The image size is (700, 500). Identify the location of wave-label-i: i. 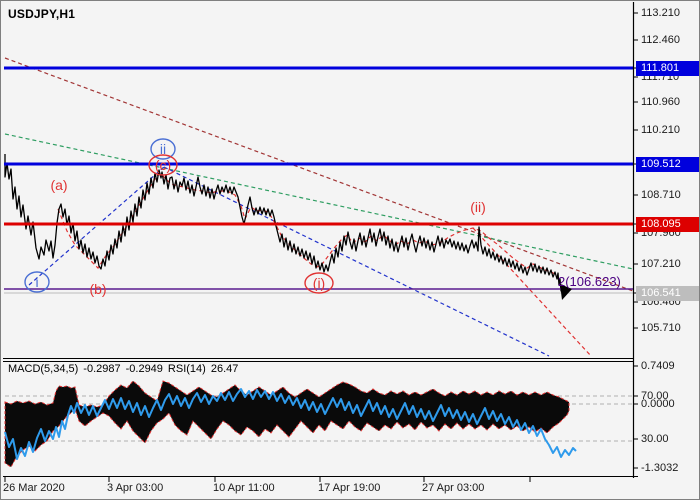
(36, 282).